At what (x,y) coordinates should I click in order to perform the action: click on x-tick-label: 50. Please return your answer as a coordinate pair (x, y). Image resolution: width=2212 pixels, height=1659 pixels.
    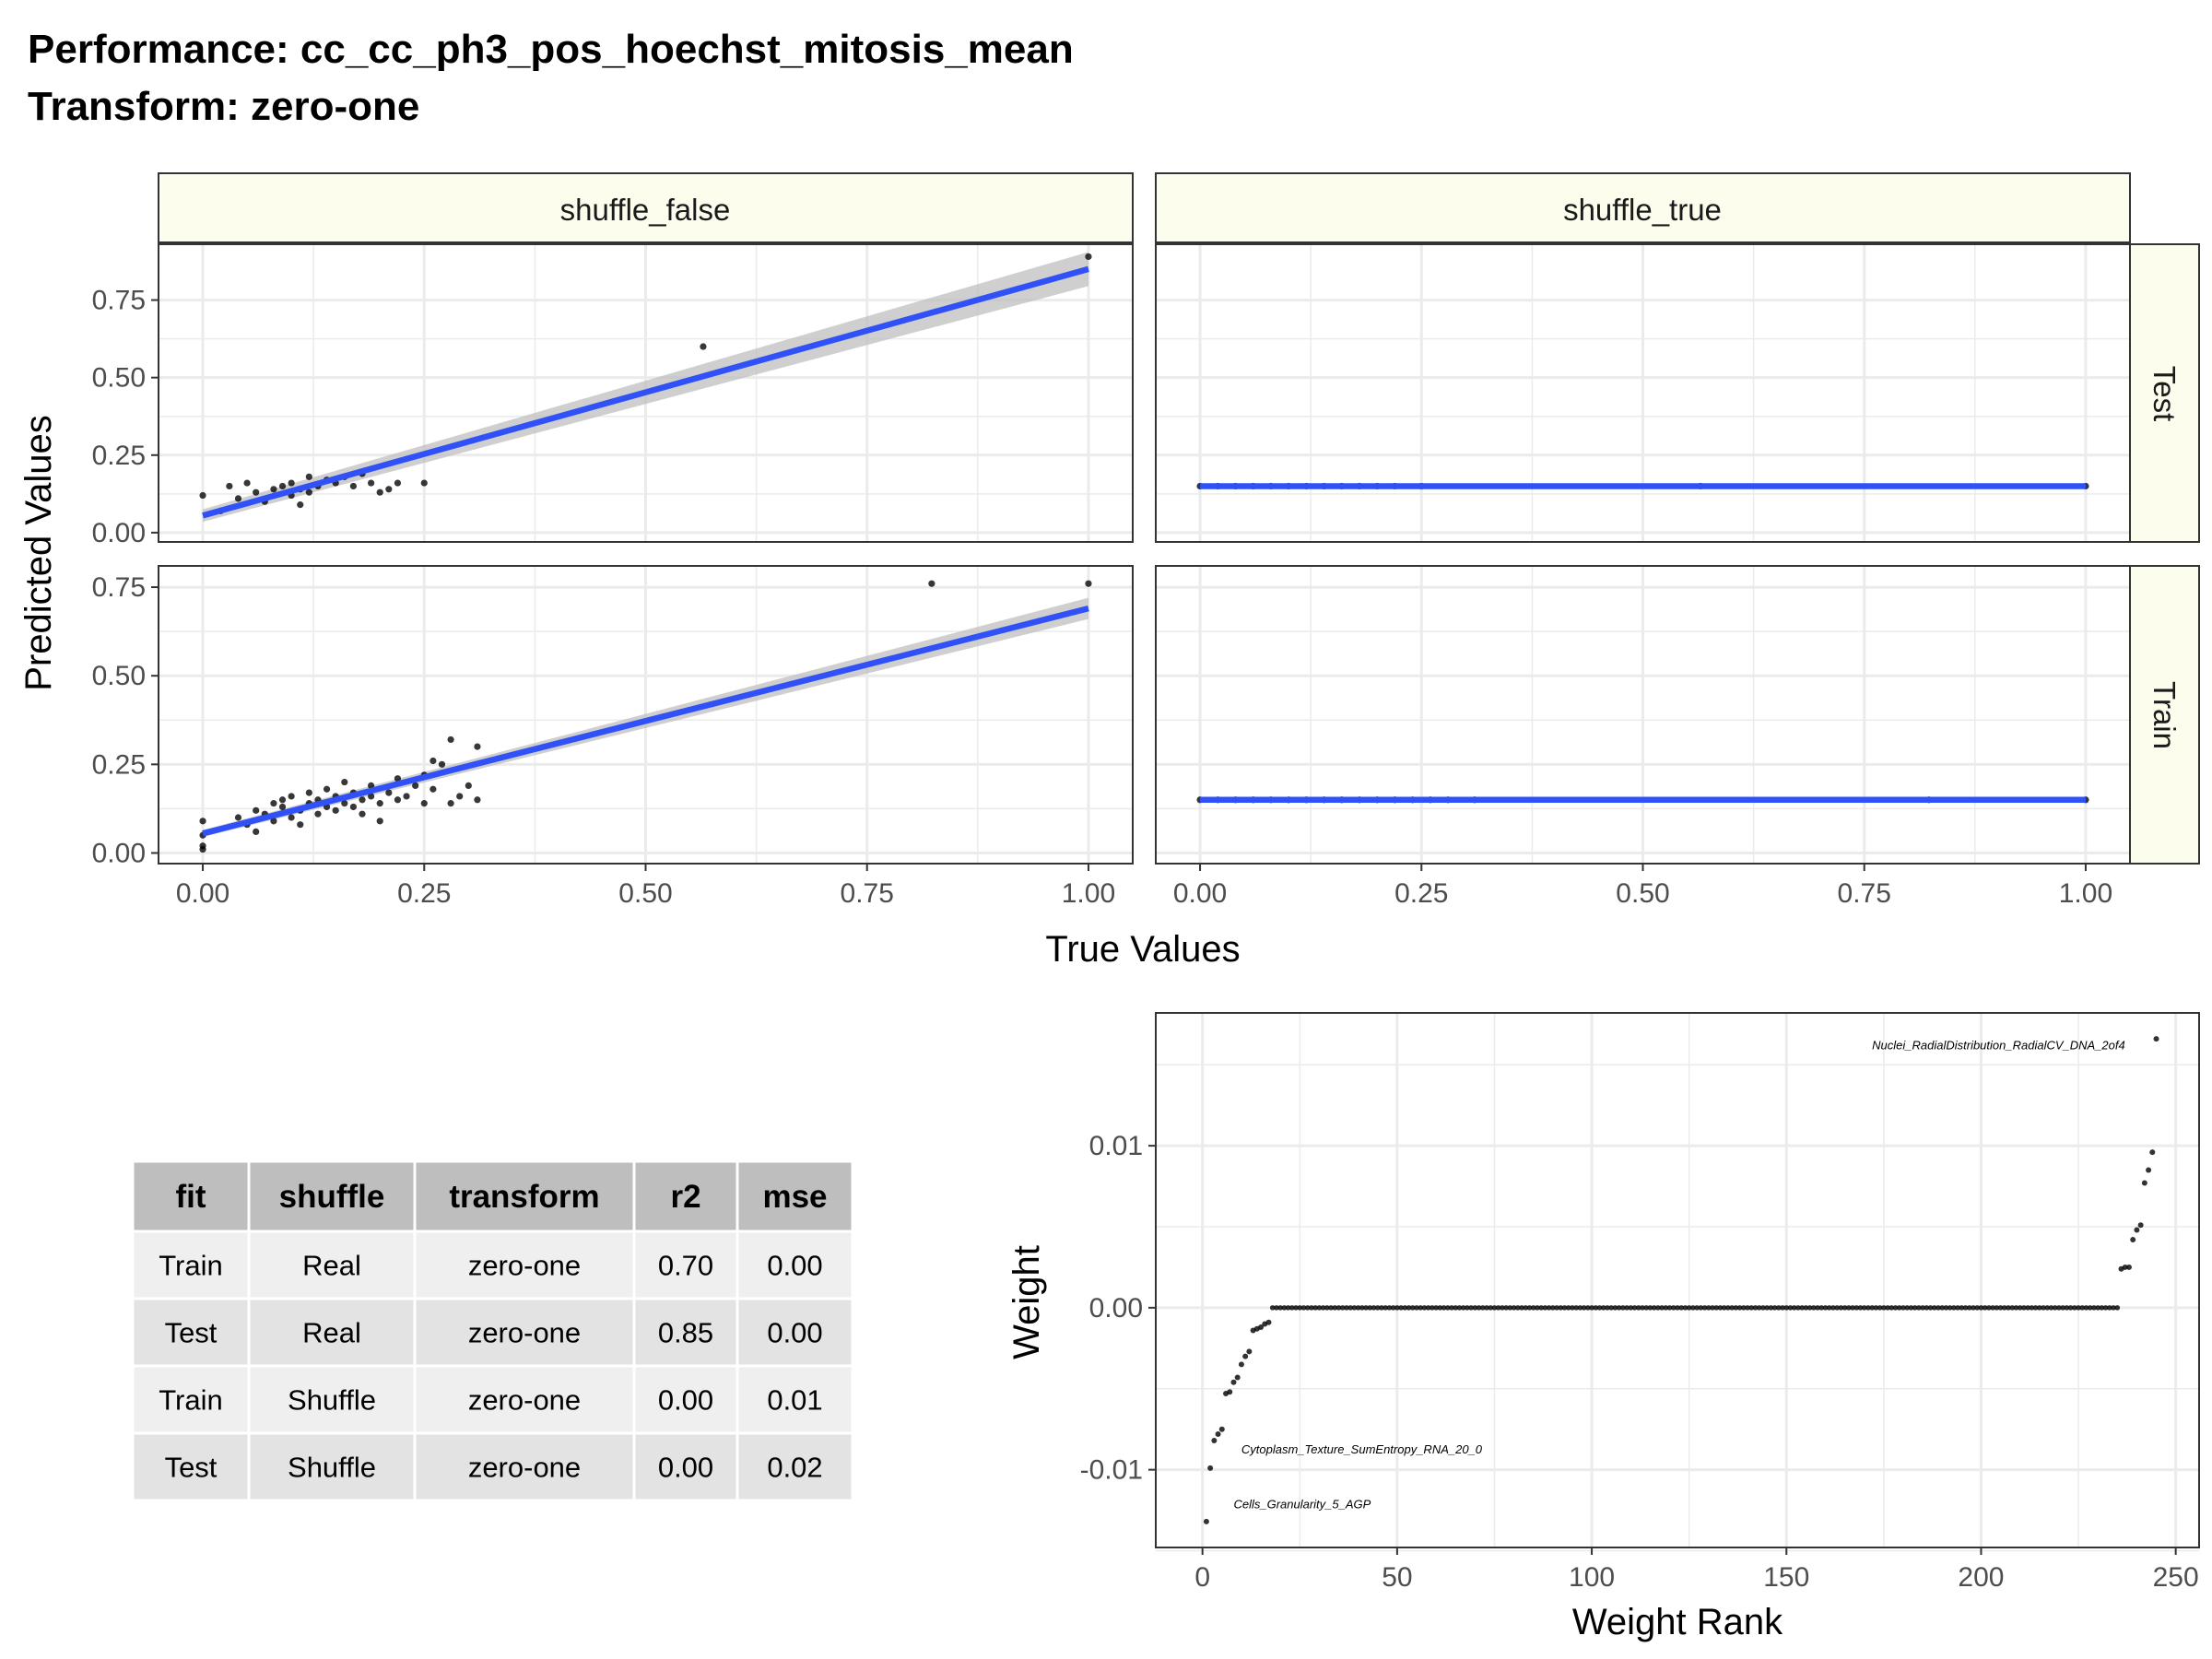
    Looking at the image, I should click on (1397, 1577).